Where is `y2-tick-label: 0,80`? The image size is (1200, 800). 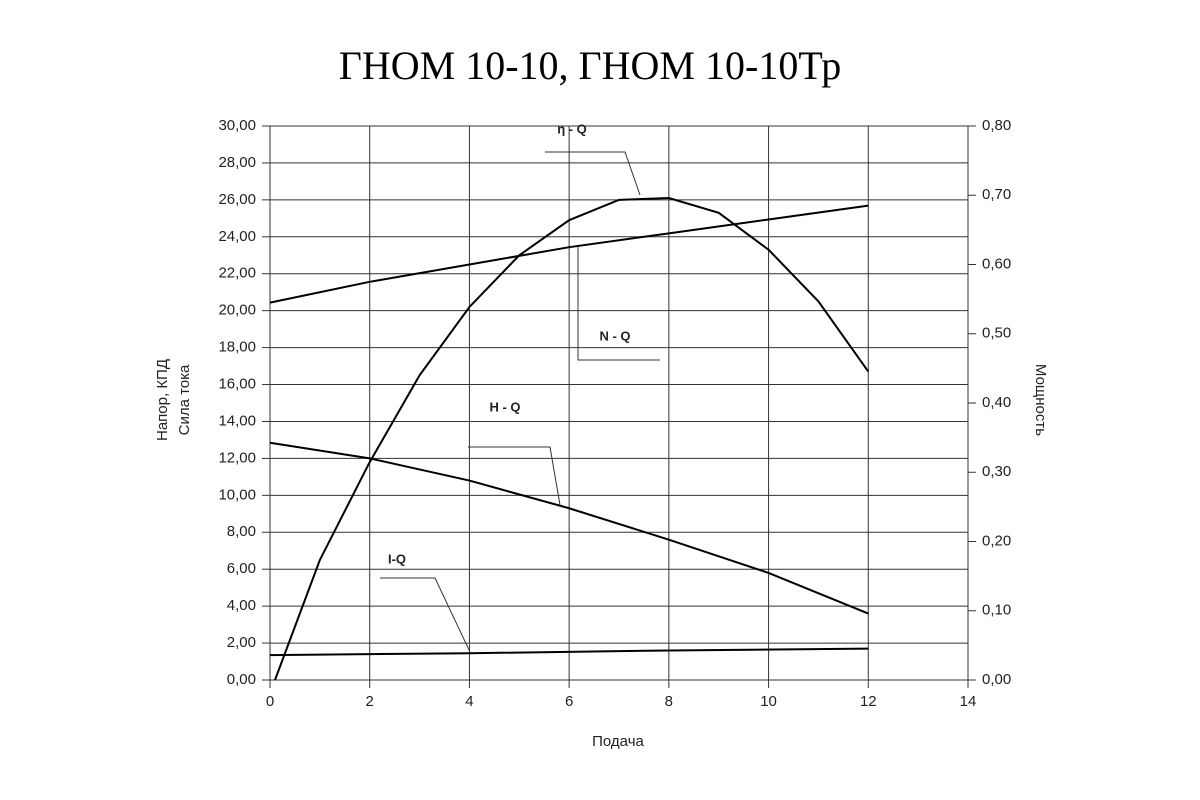
y2-tick-label: 0,80 is located at coordinates (996, 125).